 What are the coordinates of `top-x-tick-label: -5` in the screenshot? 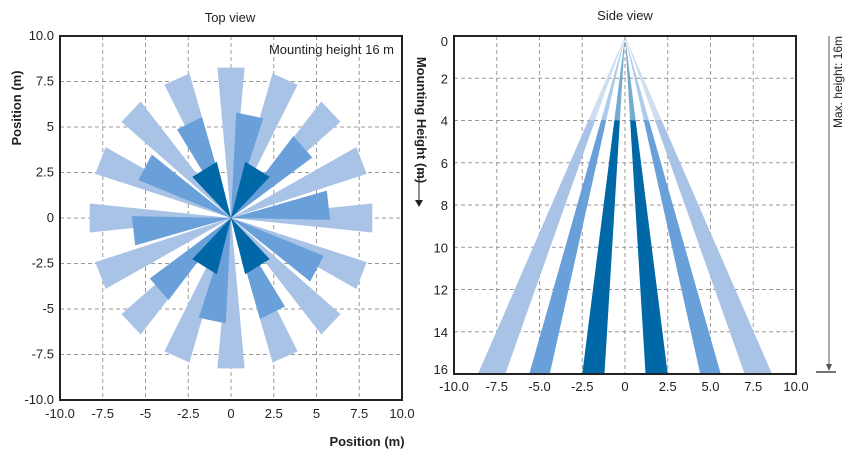 It's located at (146, 413).